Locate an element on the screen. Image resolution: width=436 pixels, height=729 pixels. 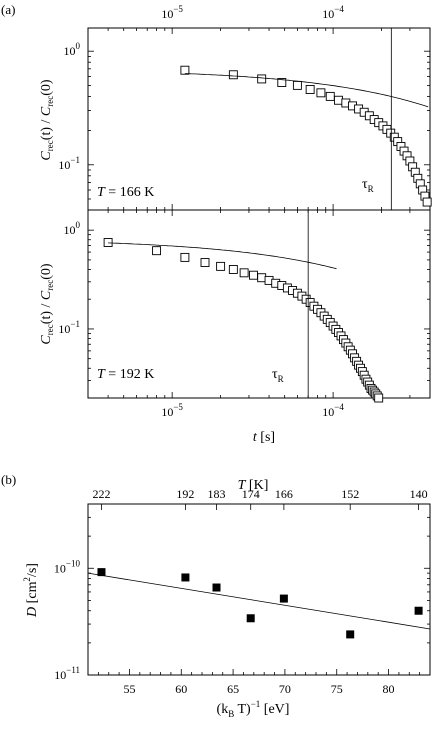
top-axis-label: T [K] is located at coordinates (253, 485).